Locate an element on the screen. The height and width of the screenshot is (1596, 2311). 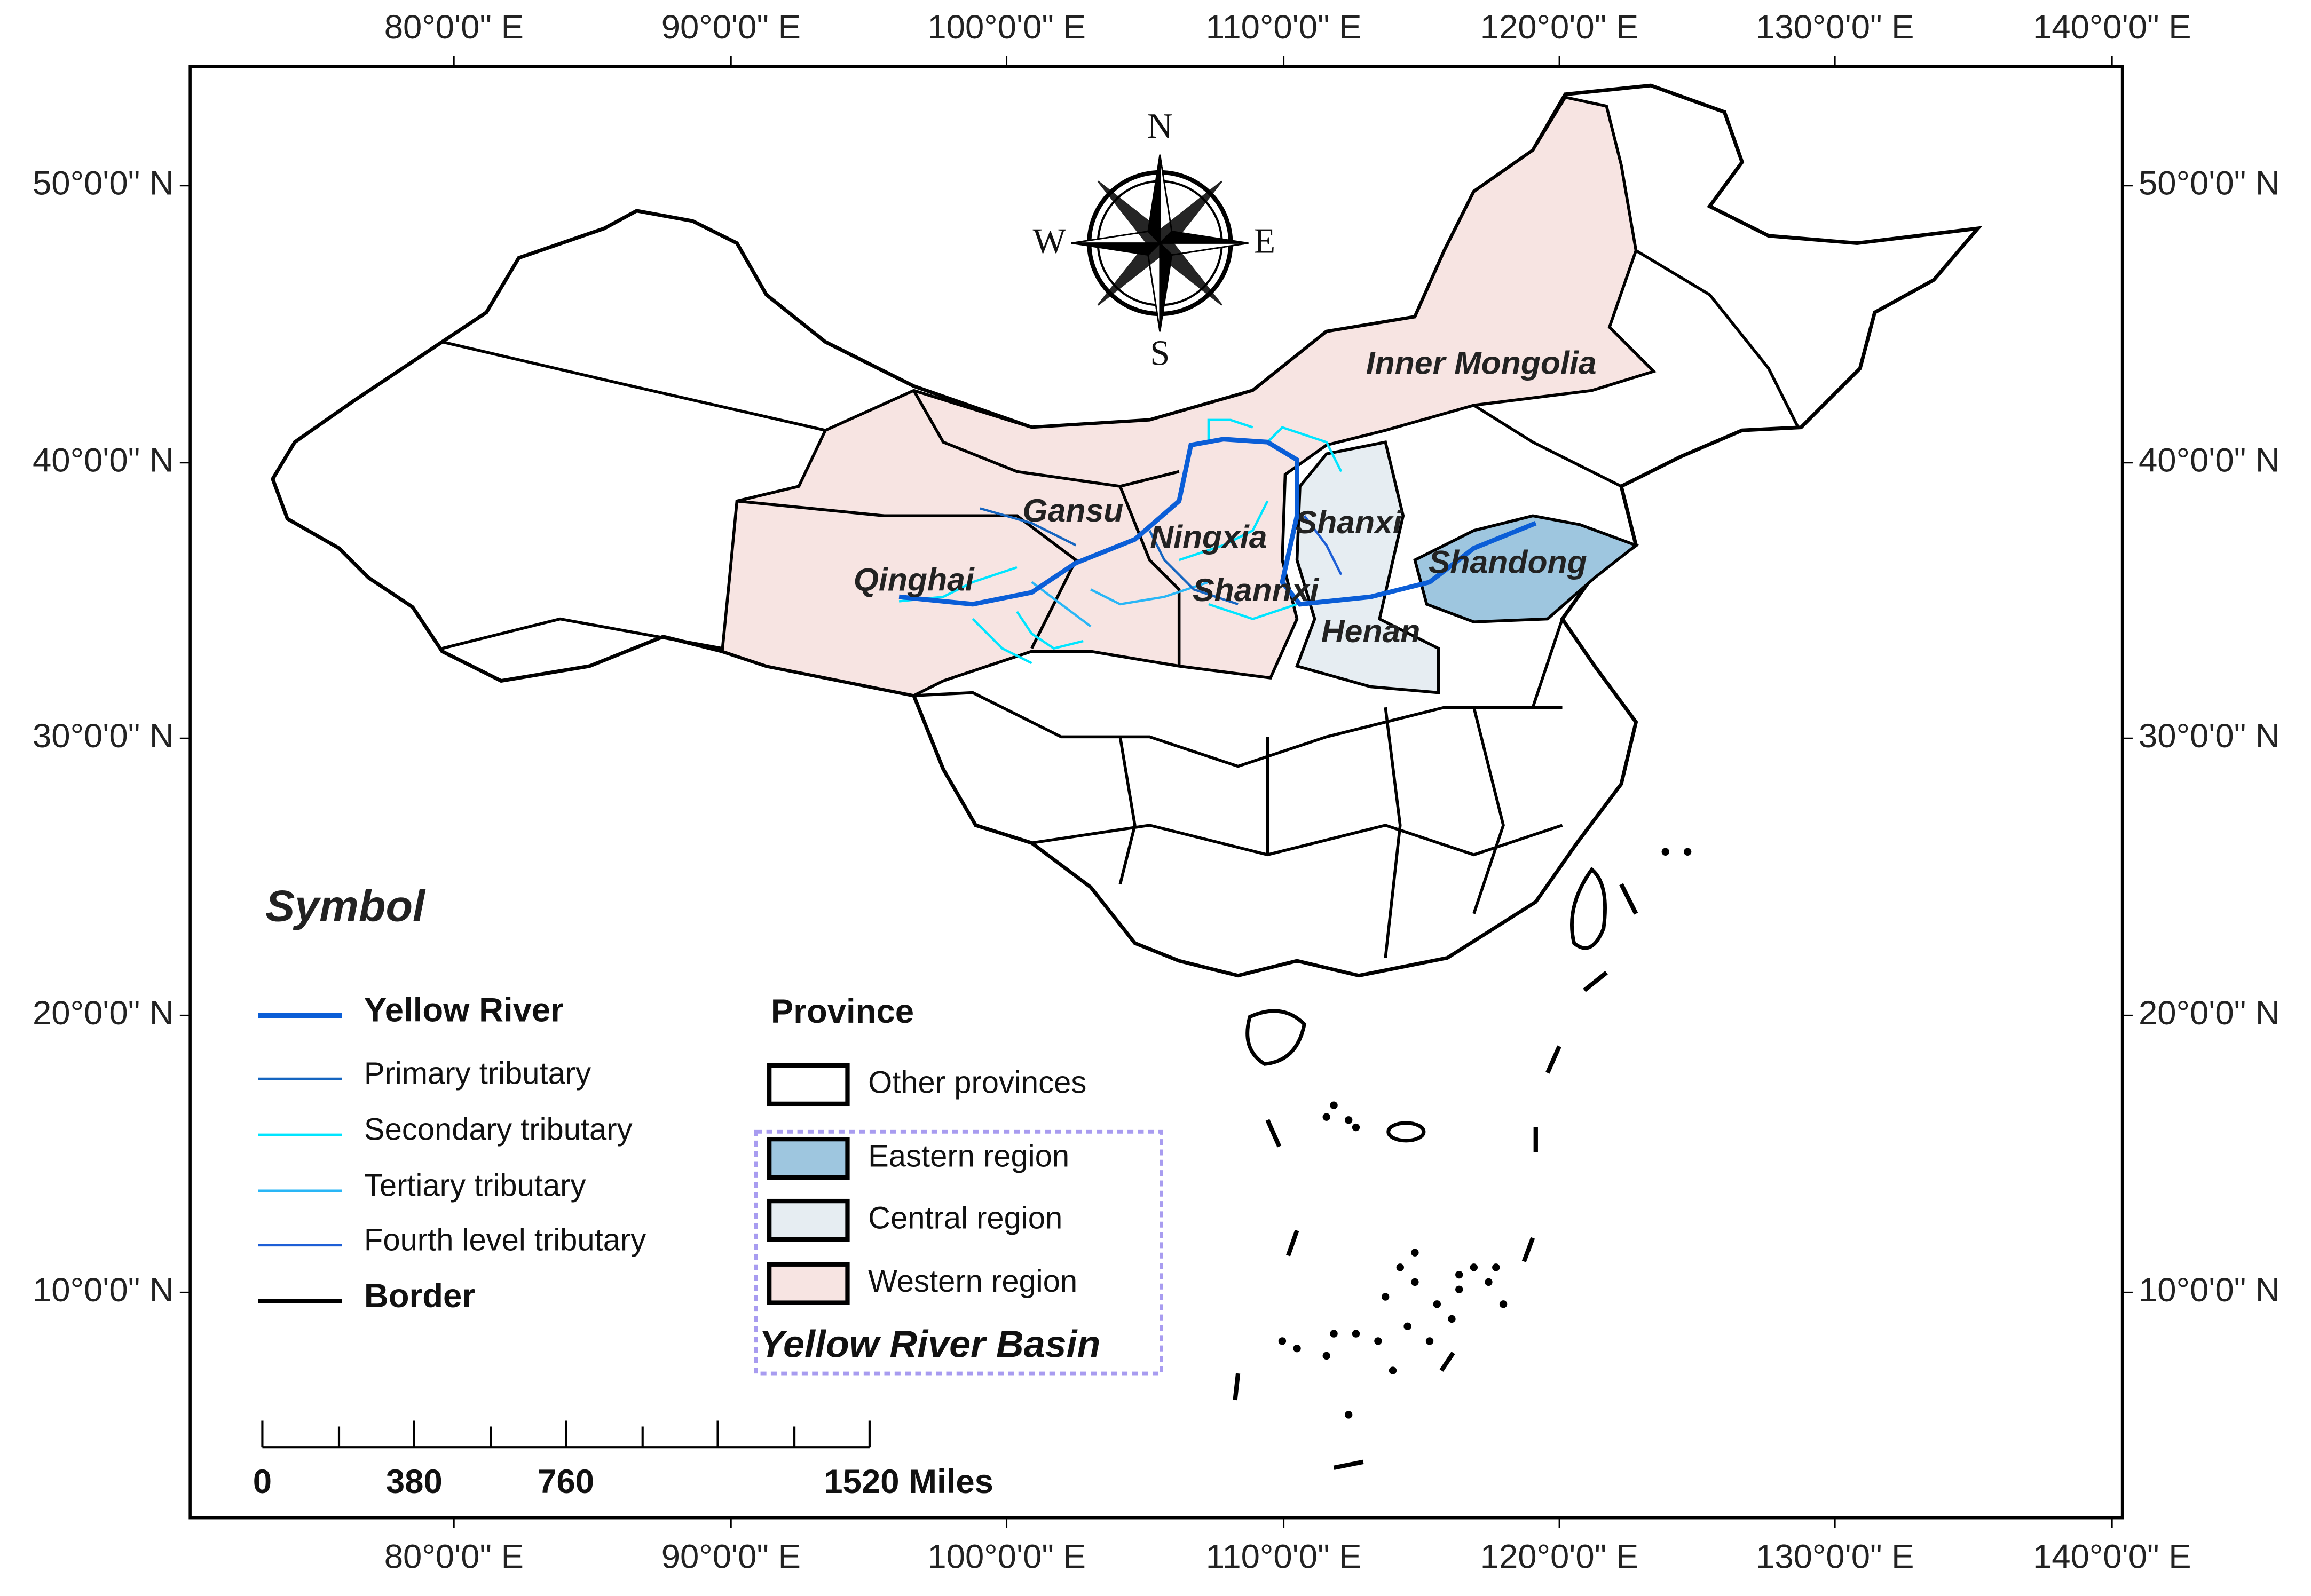
scale-label: 1520 Miles is located at coordinates (909, 1481).